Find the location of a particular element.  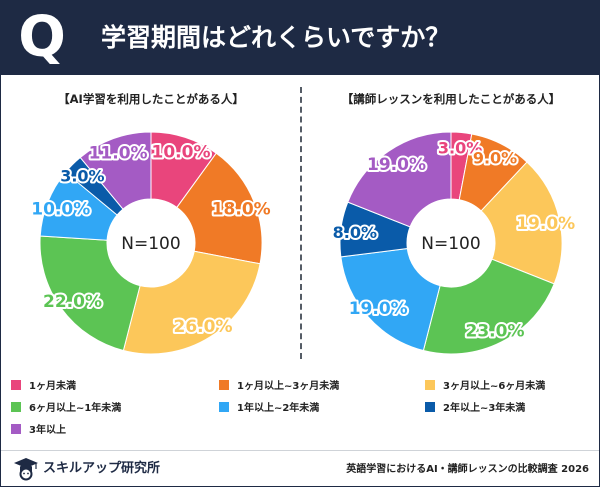

data-label: 26.0% is located at coordinates (203, 327).